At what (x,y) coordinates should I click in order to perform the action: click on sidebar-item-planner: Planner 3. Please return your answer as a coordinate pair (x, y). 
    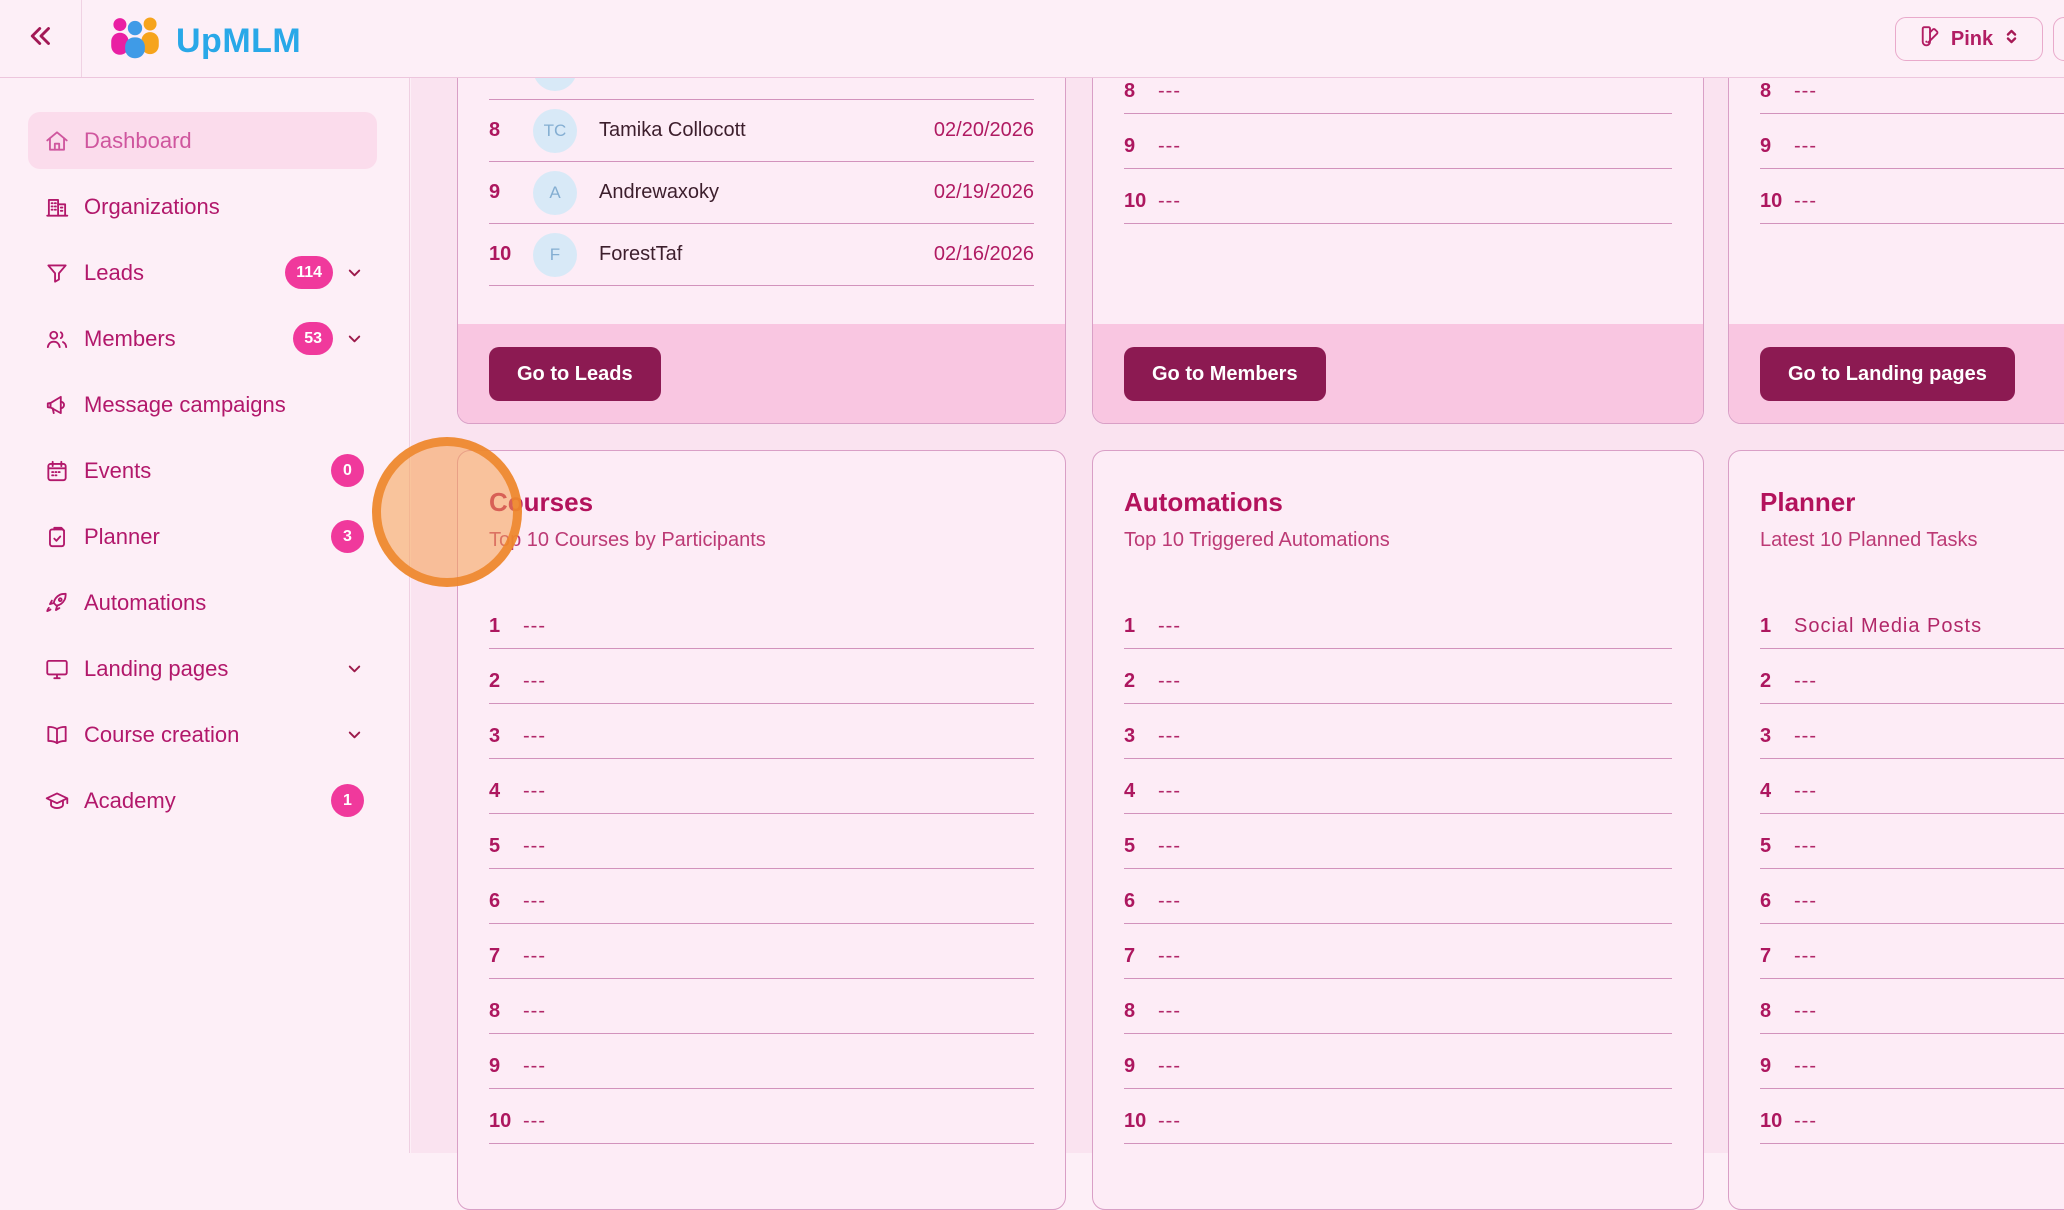
    Looking at the image, I should click on (202, 536).